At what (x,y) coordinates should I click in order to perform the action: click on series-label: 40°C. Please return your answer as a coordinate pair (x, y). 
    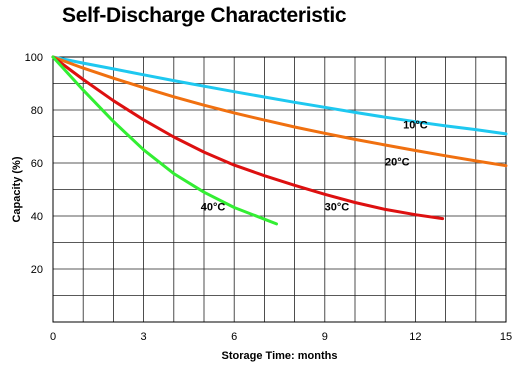
    Looking at the image, I should click on (213, 208).